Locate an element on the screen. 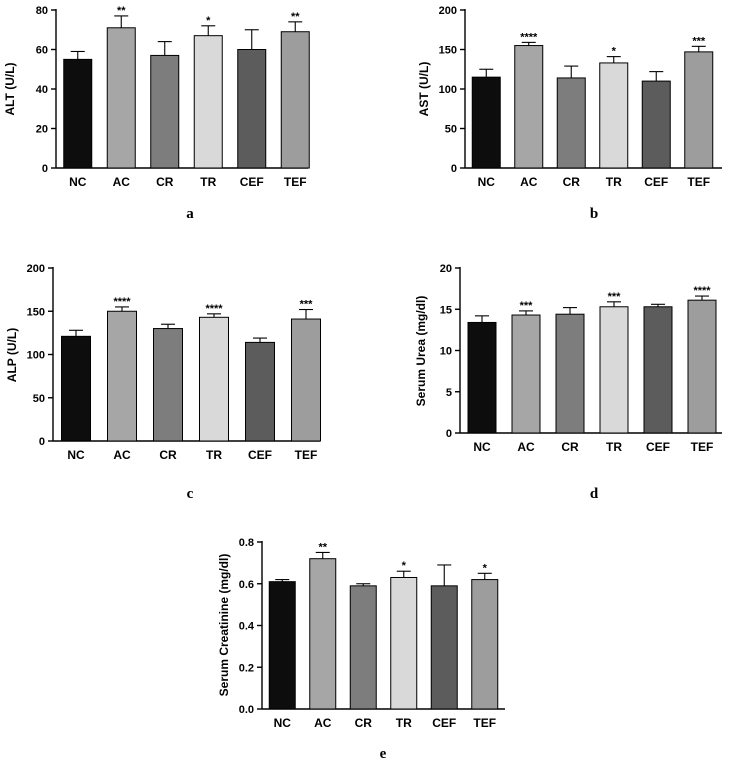 Image resolution: width=748 pixels, height=771 pixels. panel-label: e is located at coordinates (383, 754).